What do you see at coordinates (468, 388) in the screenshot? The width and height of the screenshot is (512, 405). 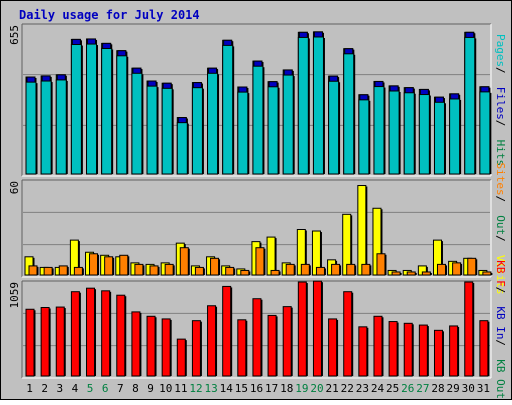 I see `day-label: 30` at bounding box center [468, 388].